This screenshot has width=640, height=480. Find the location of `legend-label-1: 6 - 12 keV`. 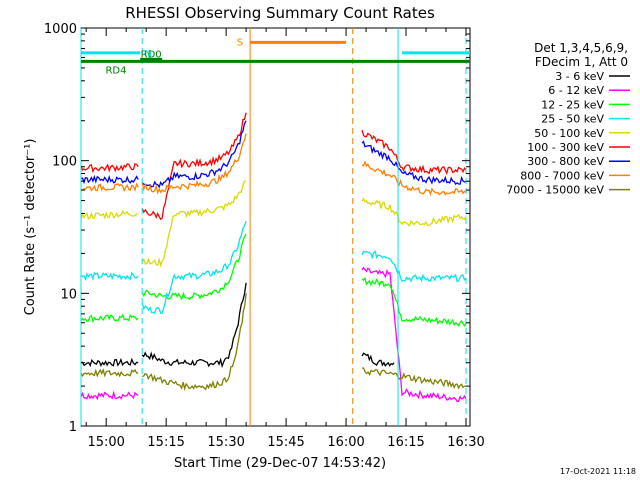

legend-label-1: 6 - 12 keV is located at coordinates (576, 90).